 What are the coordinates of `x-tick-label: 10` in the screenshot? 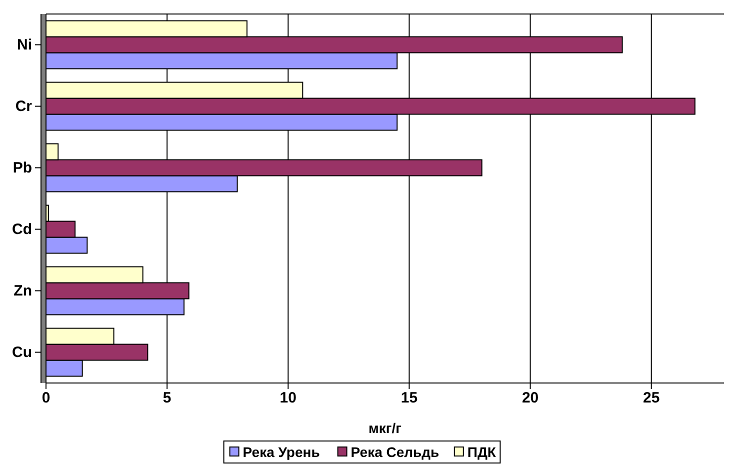 It's located at (288, 398).